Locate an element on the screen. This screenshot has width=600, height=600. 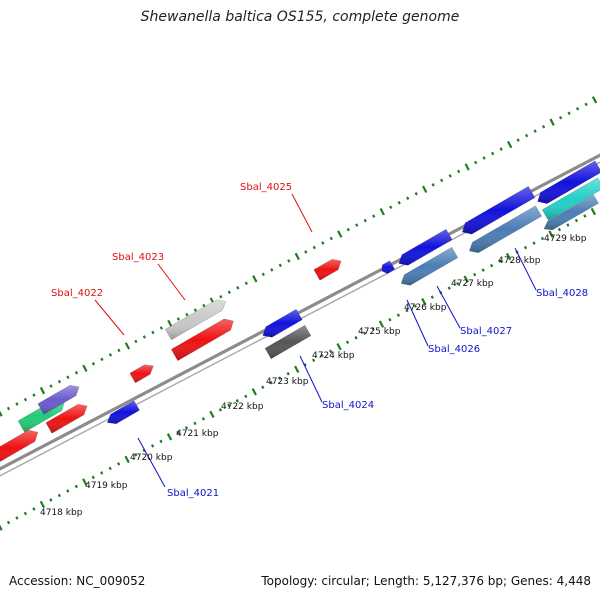
gene-label: Sbal_4023 is located at coordinates (138, 257).